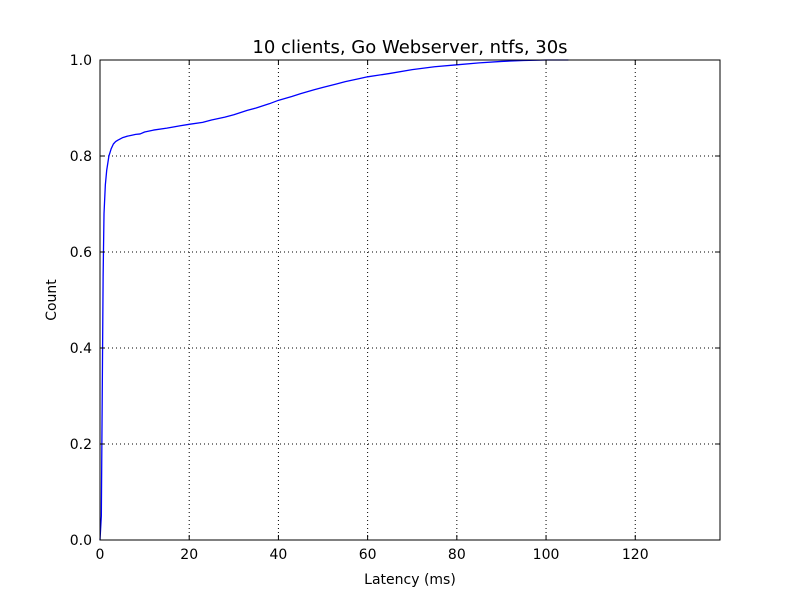 The height and width of the screenshot is (600, 800). Describe the element at coordinates (546, 555) in the screenshot. I see `x-tick-label: 100` at that location.